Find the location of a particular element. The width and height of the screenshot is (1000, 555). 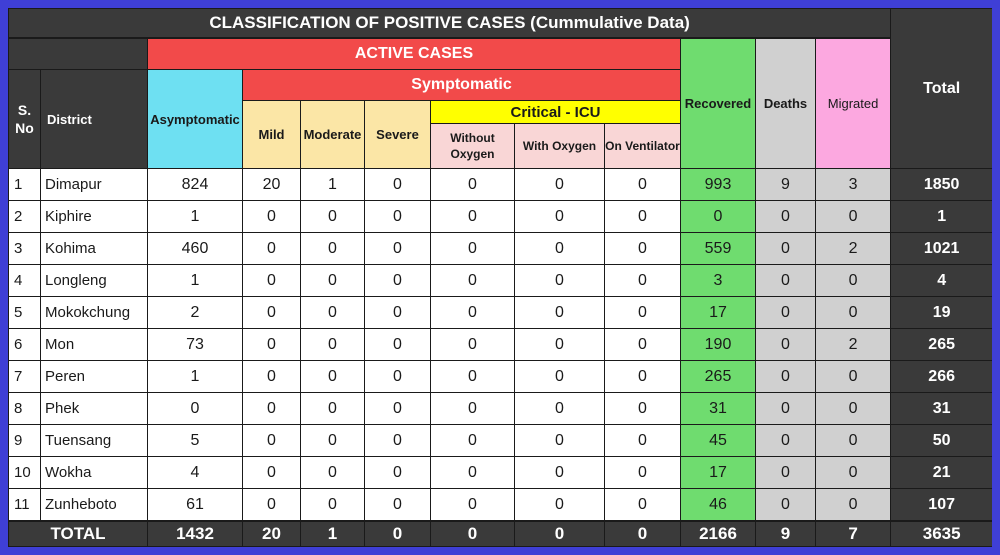

cell-total: 107 is located at coordinates (941, 505).